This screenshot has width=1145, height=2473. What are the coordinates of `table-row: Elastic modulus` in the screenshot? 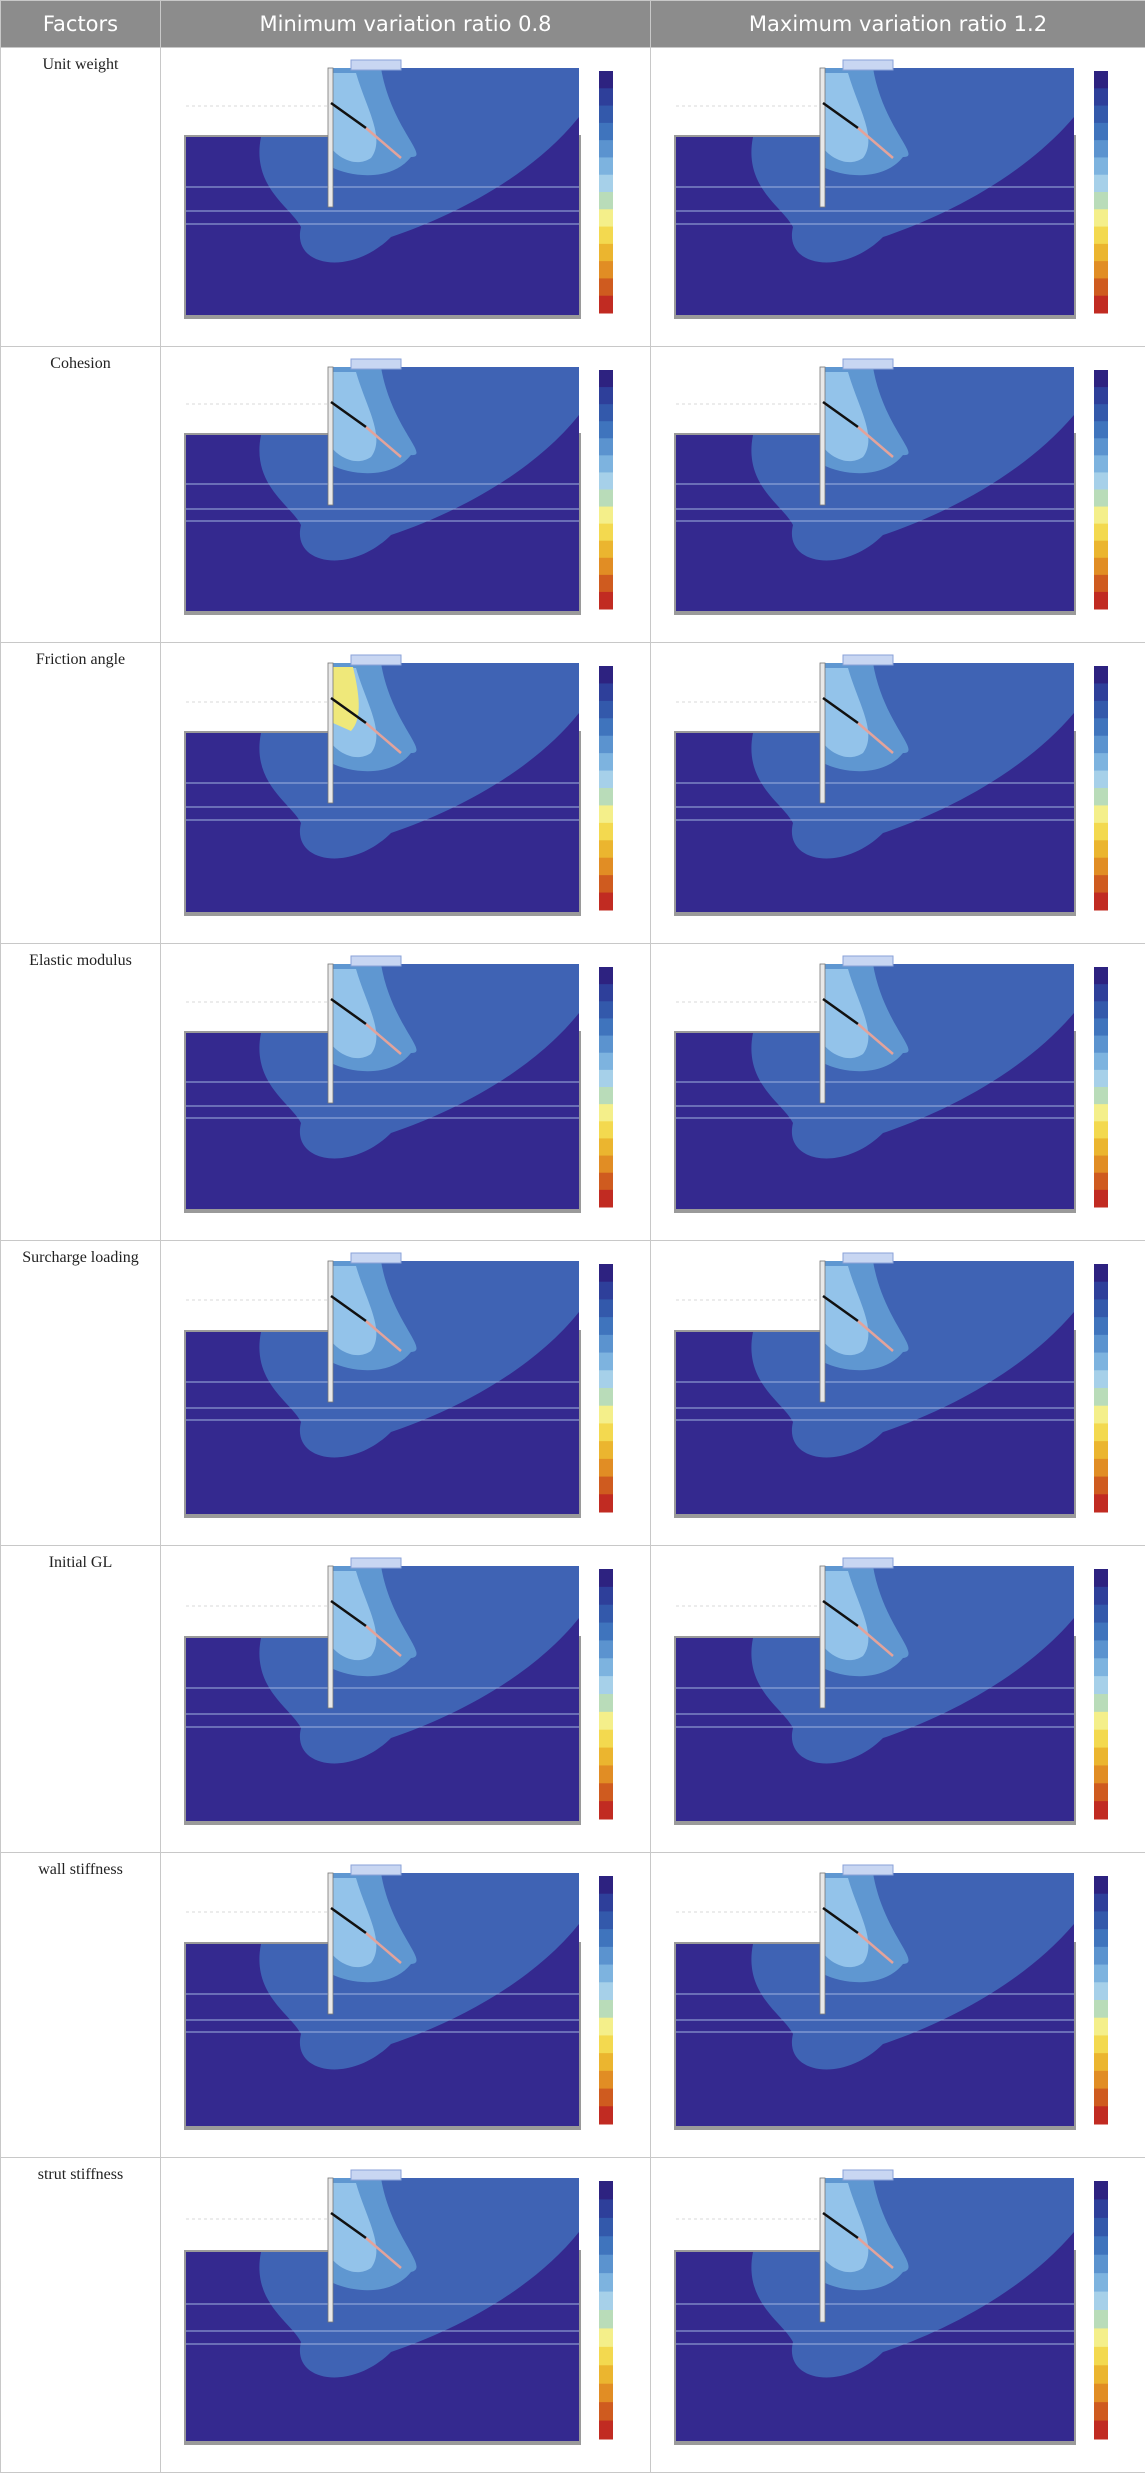 It's located at (573, 1092).